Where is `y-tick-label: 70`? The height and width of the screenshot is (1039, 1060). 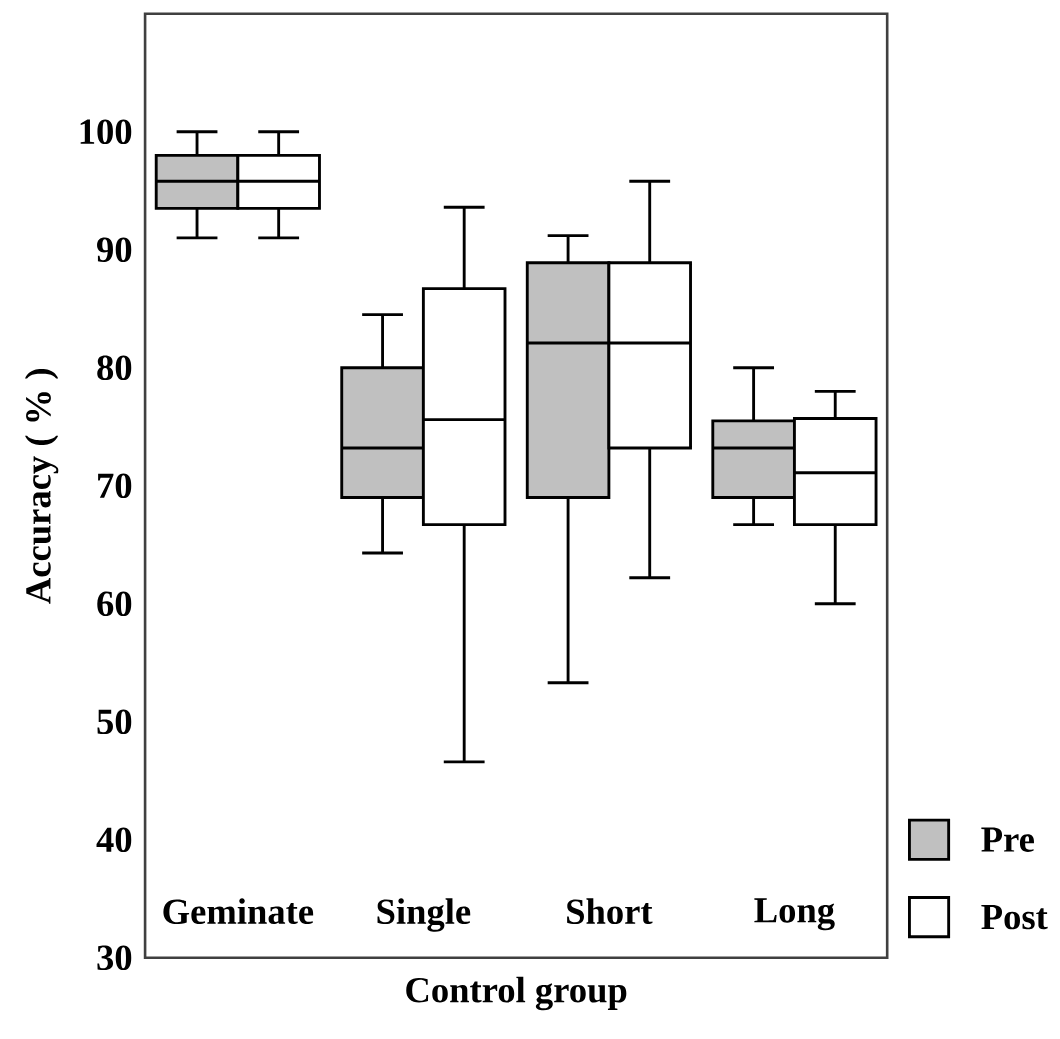
y-tick-label: 70 is located at coordinates (115, 486).